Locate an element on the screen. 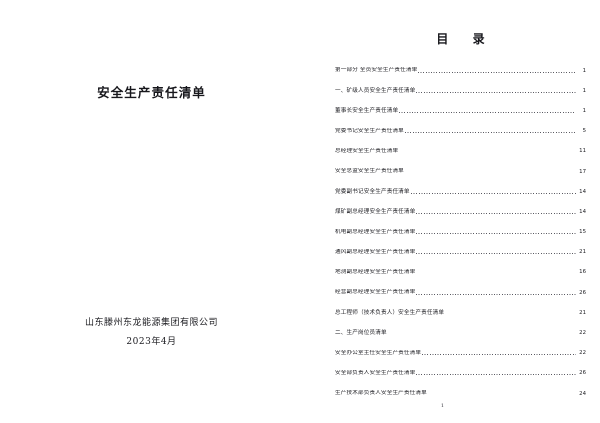 This screenshot has height=423, width=600. toc-entry: 安全部负责人安全生产责任清单 26 is located at coordinates (460, 373).